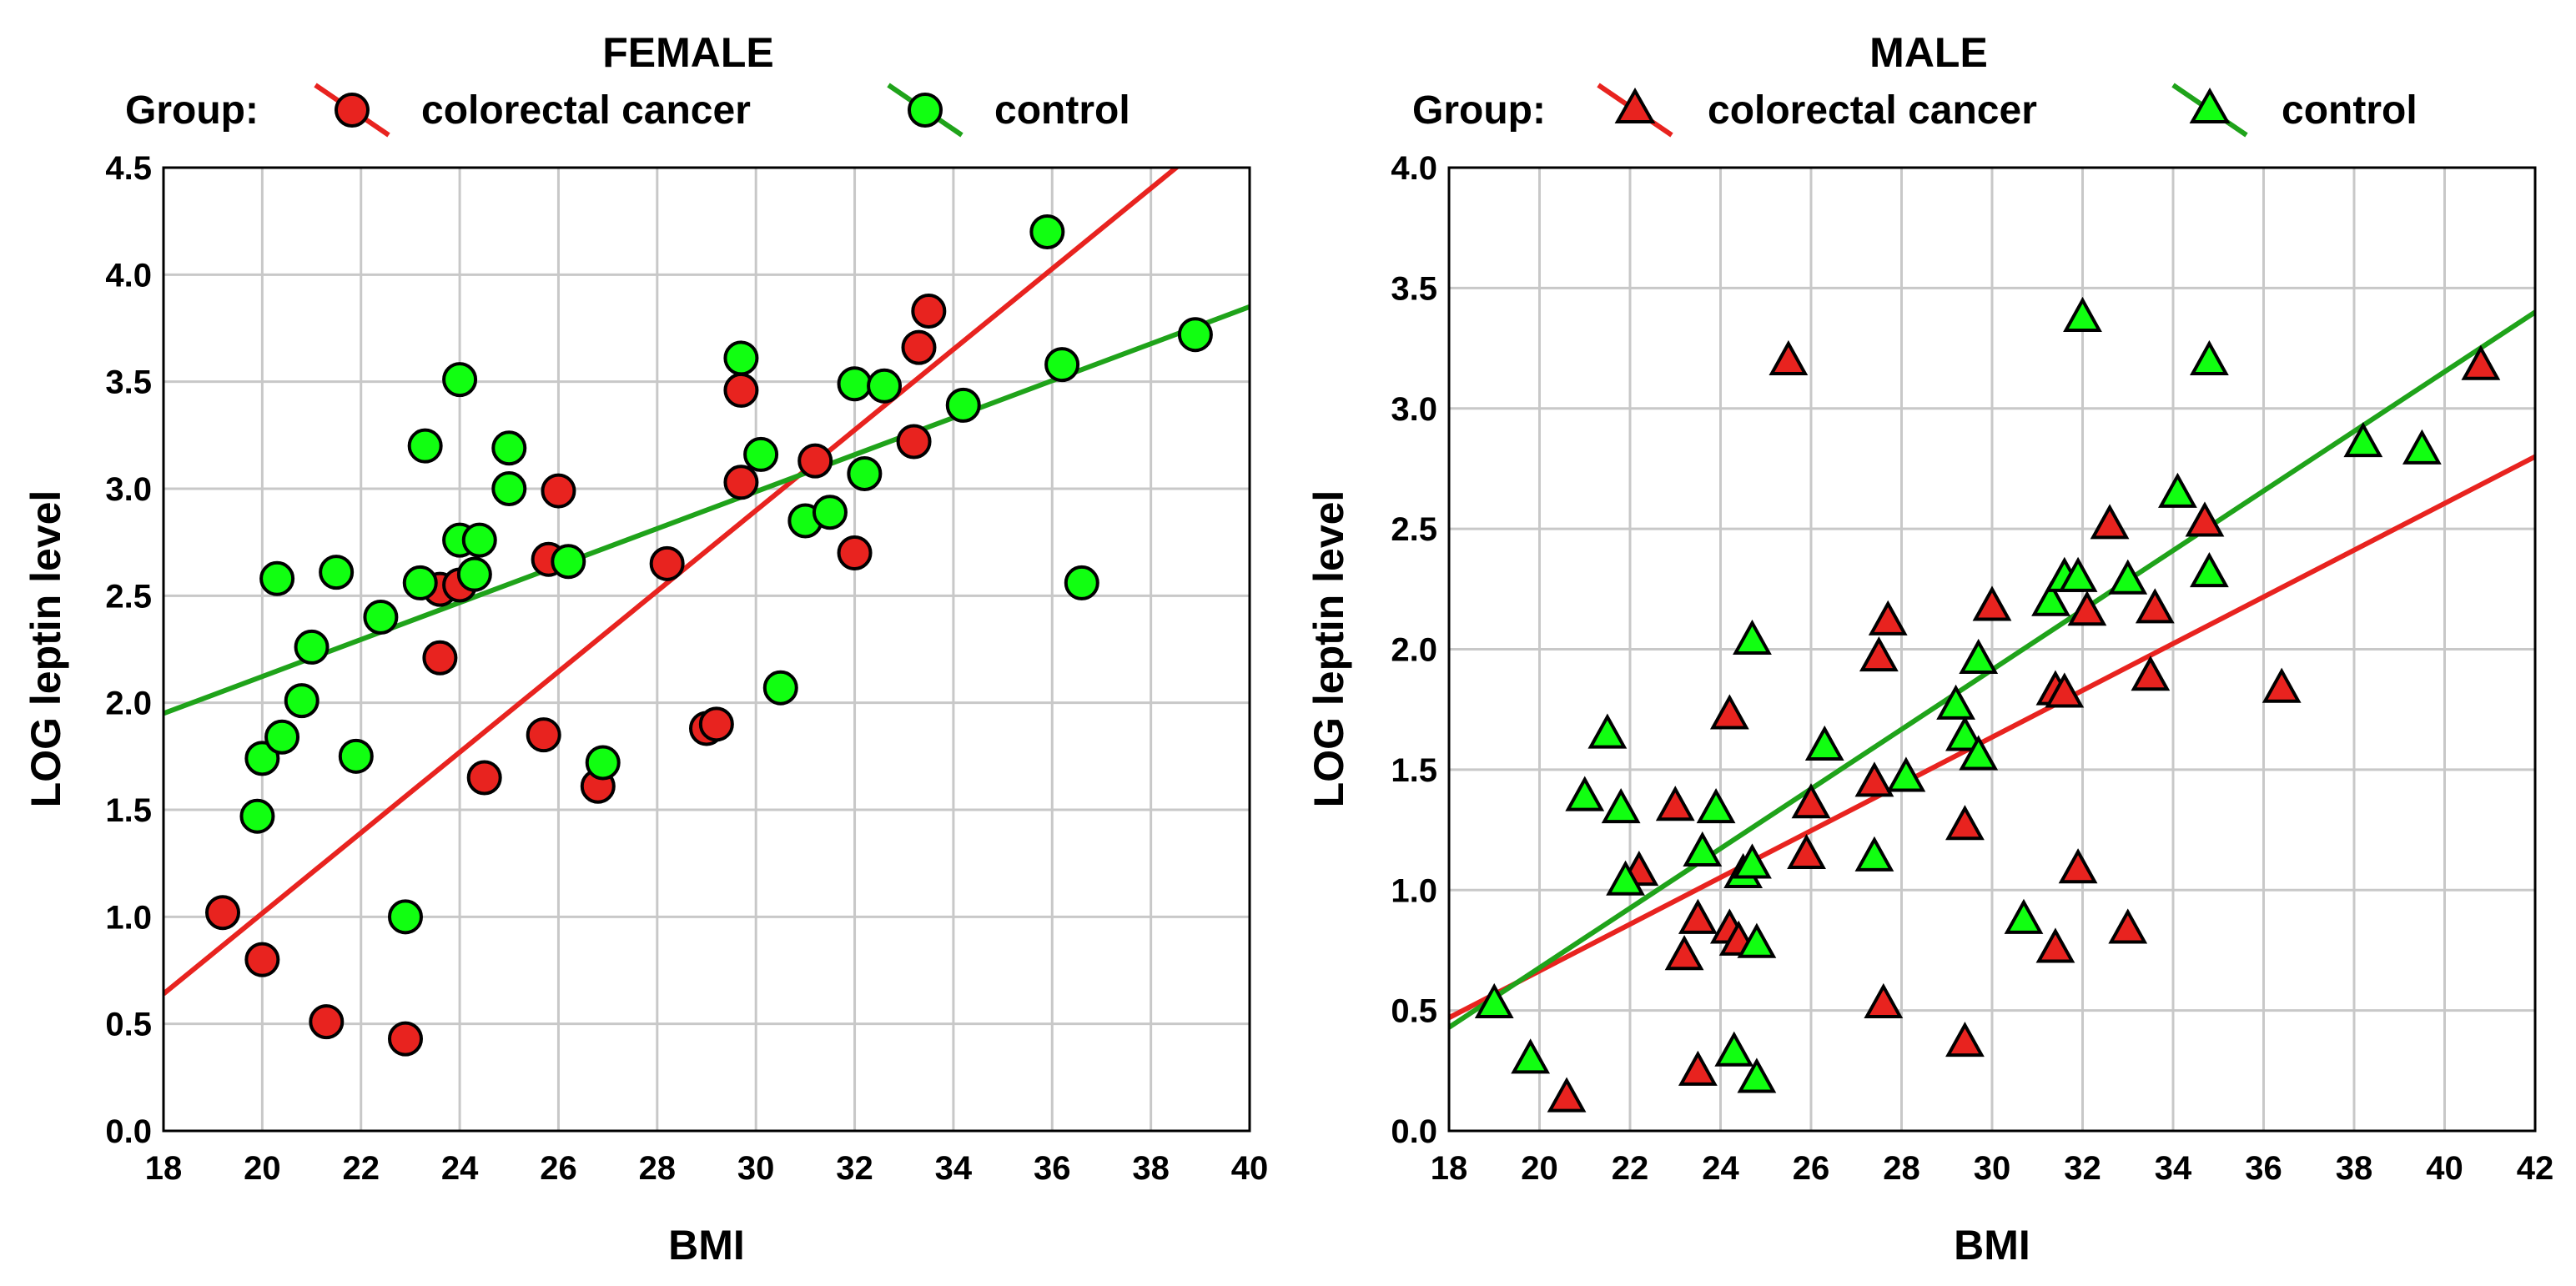 The height and width of the screenshot is (1286, 2576). I want to click on y-tick-labels: 0.0 0.5 1.0 1.5 2.0 2.5 3.0 3.5 4.0 4.5, so click(128, 650).